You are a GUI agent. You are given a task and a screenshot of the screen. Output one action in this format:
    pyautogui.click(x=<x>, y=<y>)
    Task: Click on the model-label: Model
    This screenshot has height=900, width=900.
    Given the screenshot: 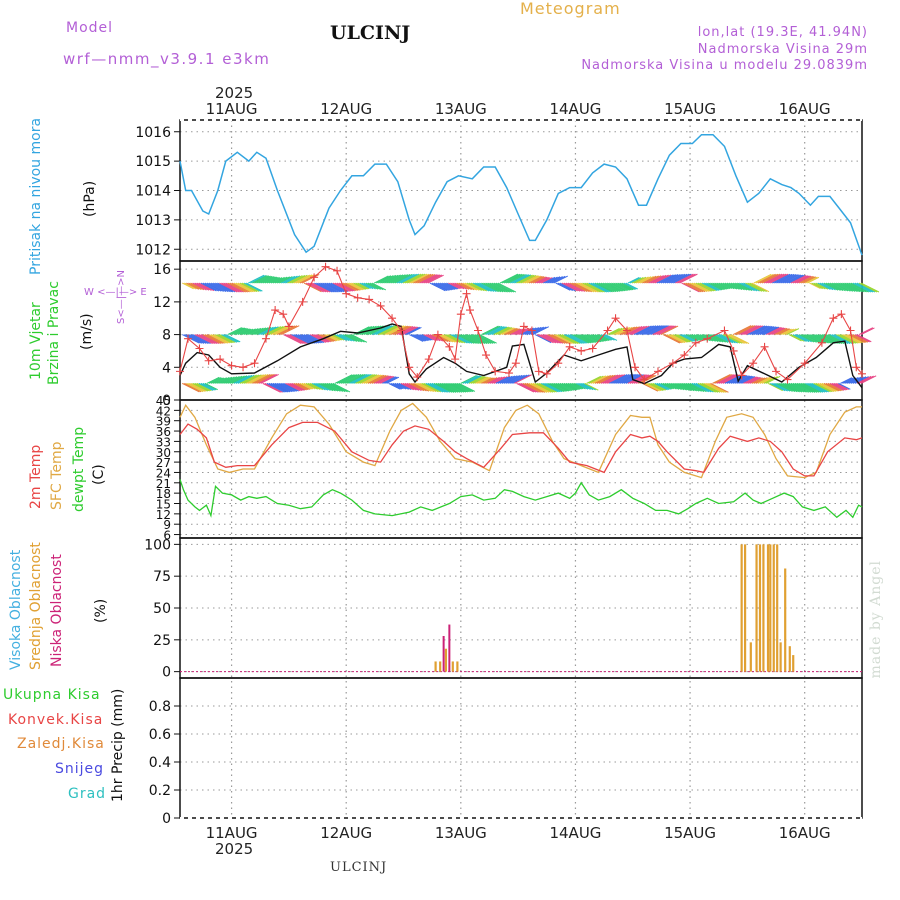 What is the action you would take?
    pyautogui.click(x=90, y=28)
    